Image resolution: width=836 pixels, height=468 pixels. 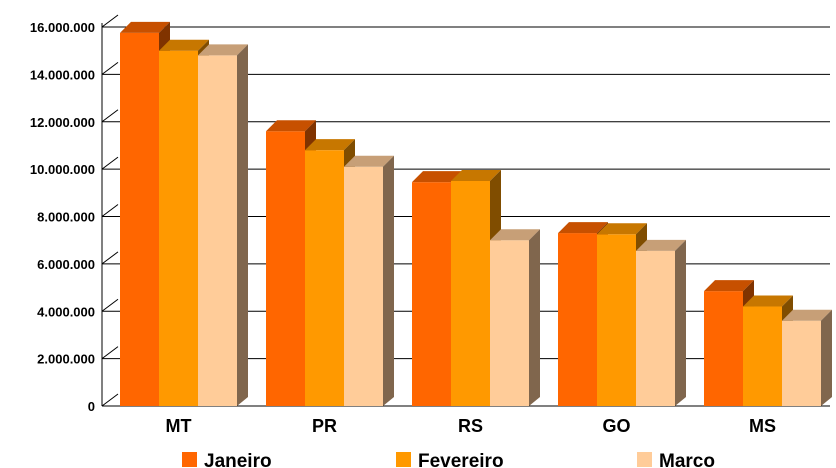 I want to click on y-tick-label: 2.000.000, so click(x=66, y=359).